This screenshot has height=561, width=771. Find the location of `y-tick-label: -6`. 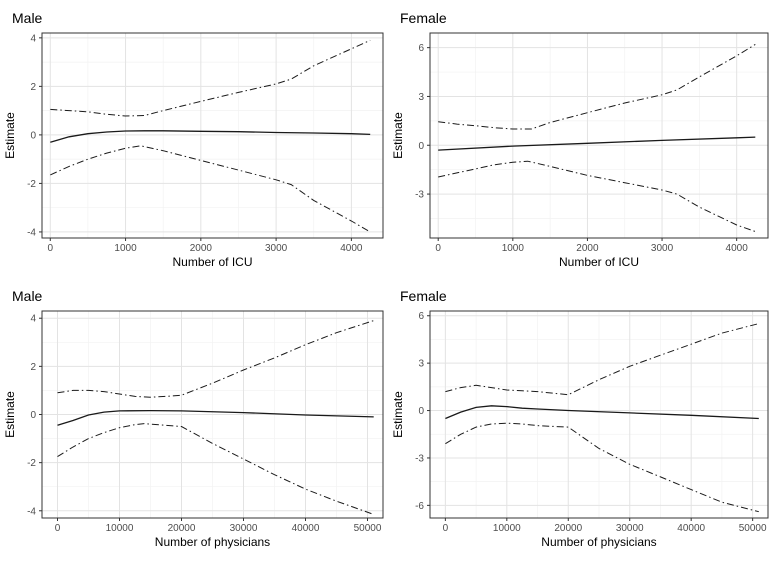

y-tick-label: -6 is located at coordinates (419, 506).